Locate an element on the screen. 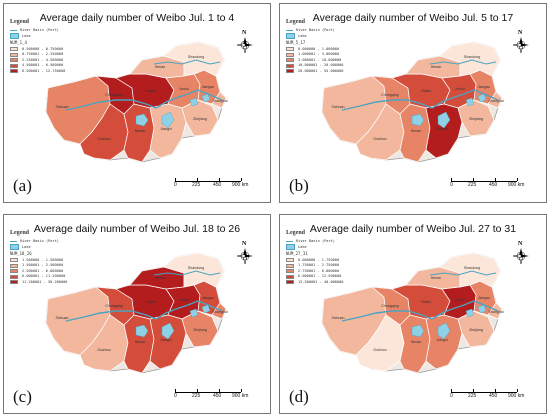  legend-variable: NUM_5_17 is located at coordinates (296, 43).